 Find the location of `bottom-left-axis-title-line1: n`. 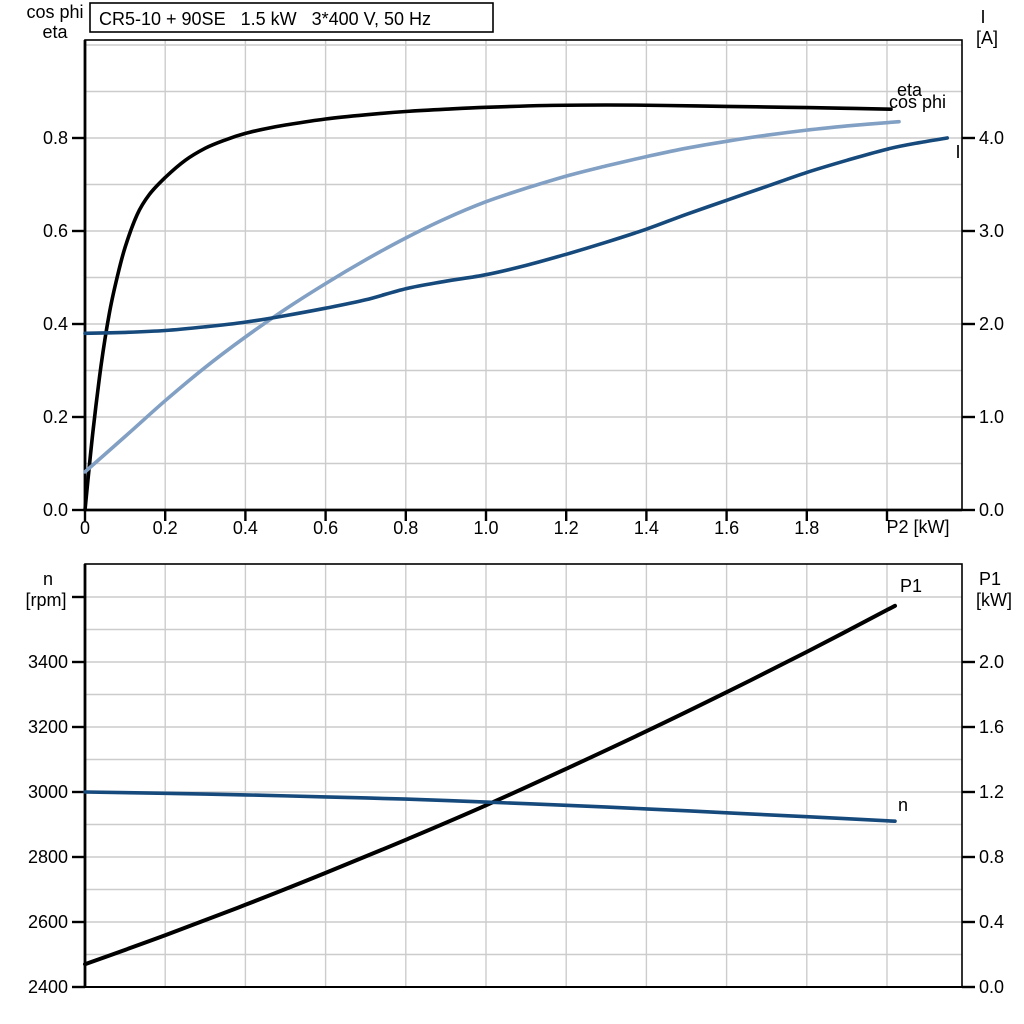

bottom-left-axis-title-line1: n is located at coordinates (48, 579).